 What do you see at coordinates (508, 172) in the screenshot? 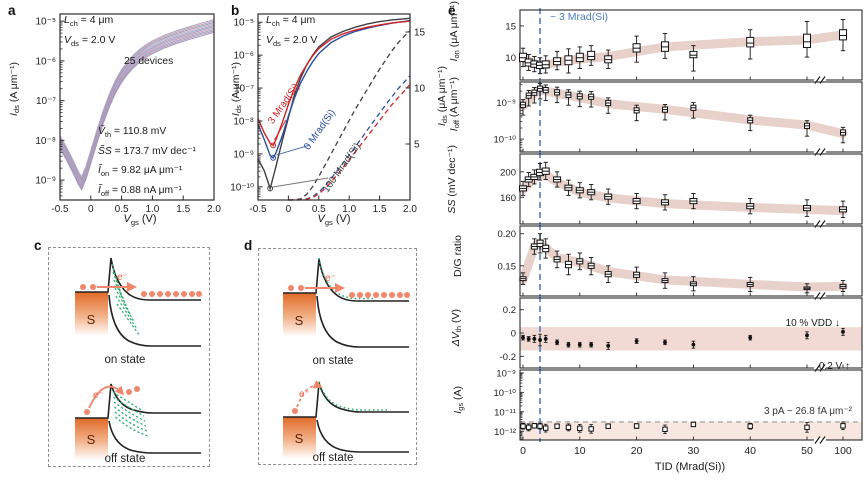
I see `svg-text: 200` at bounding box center [508, 172].